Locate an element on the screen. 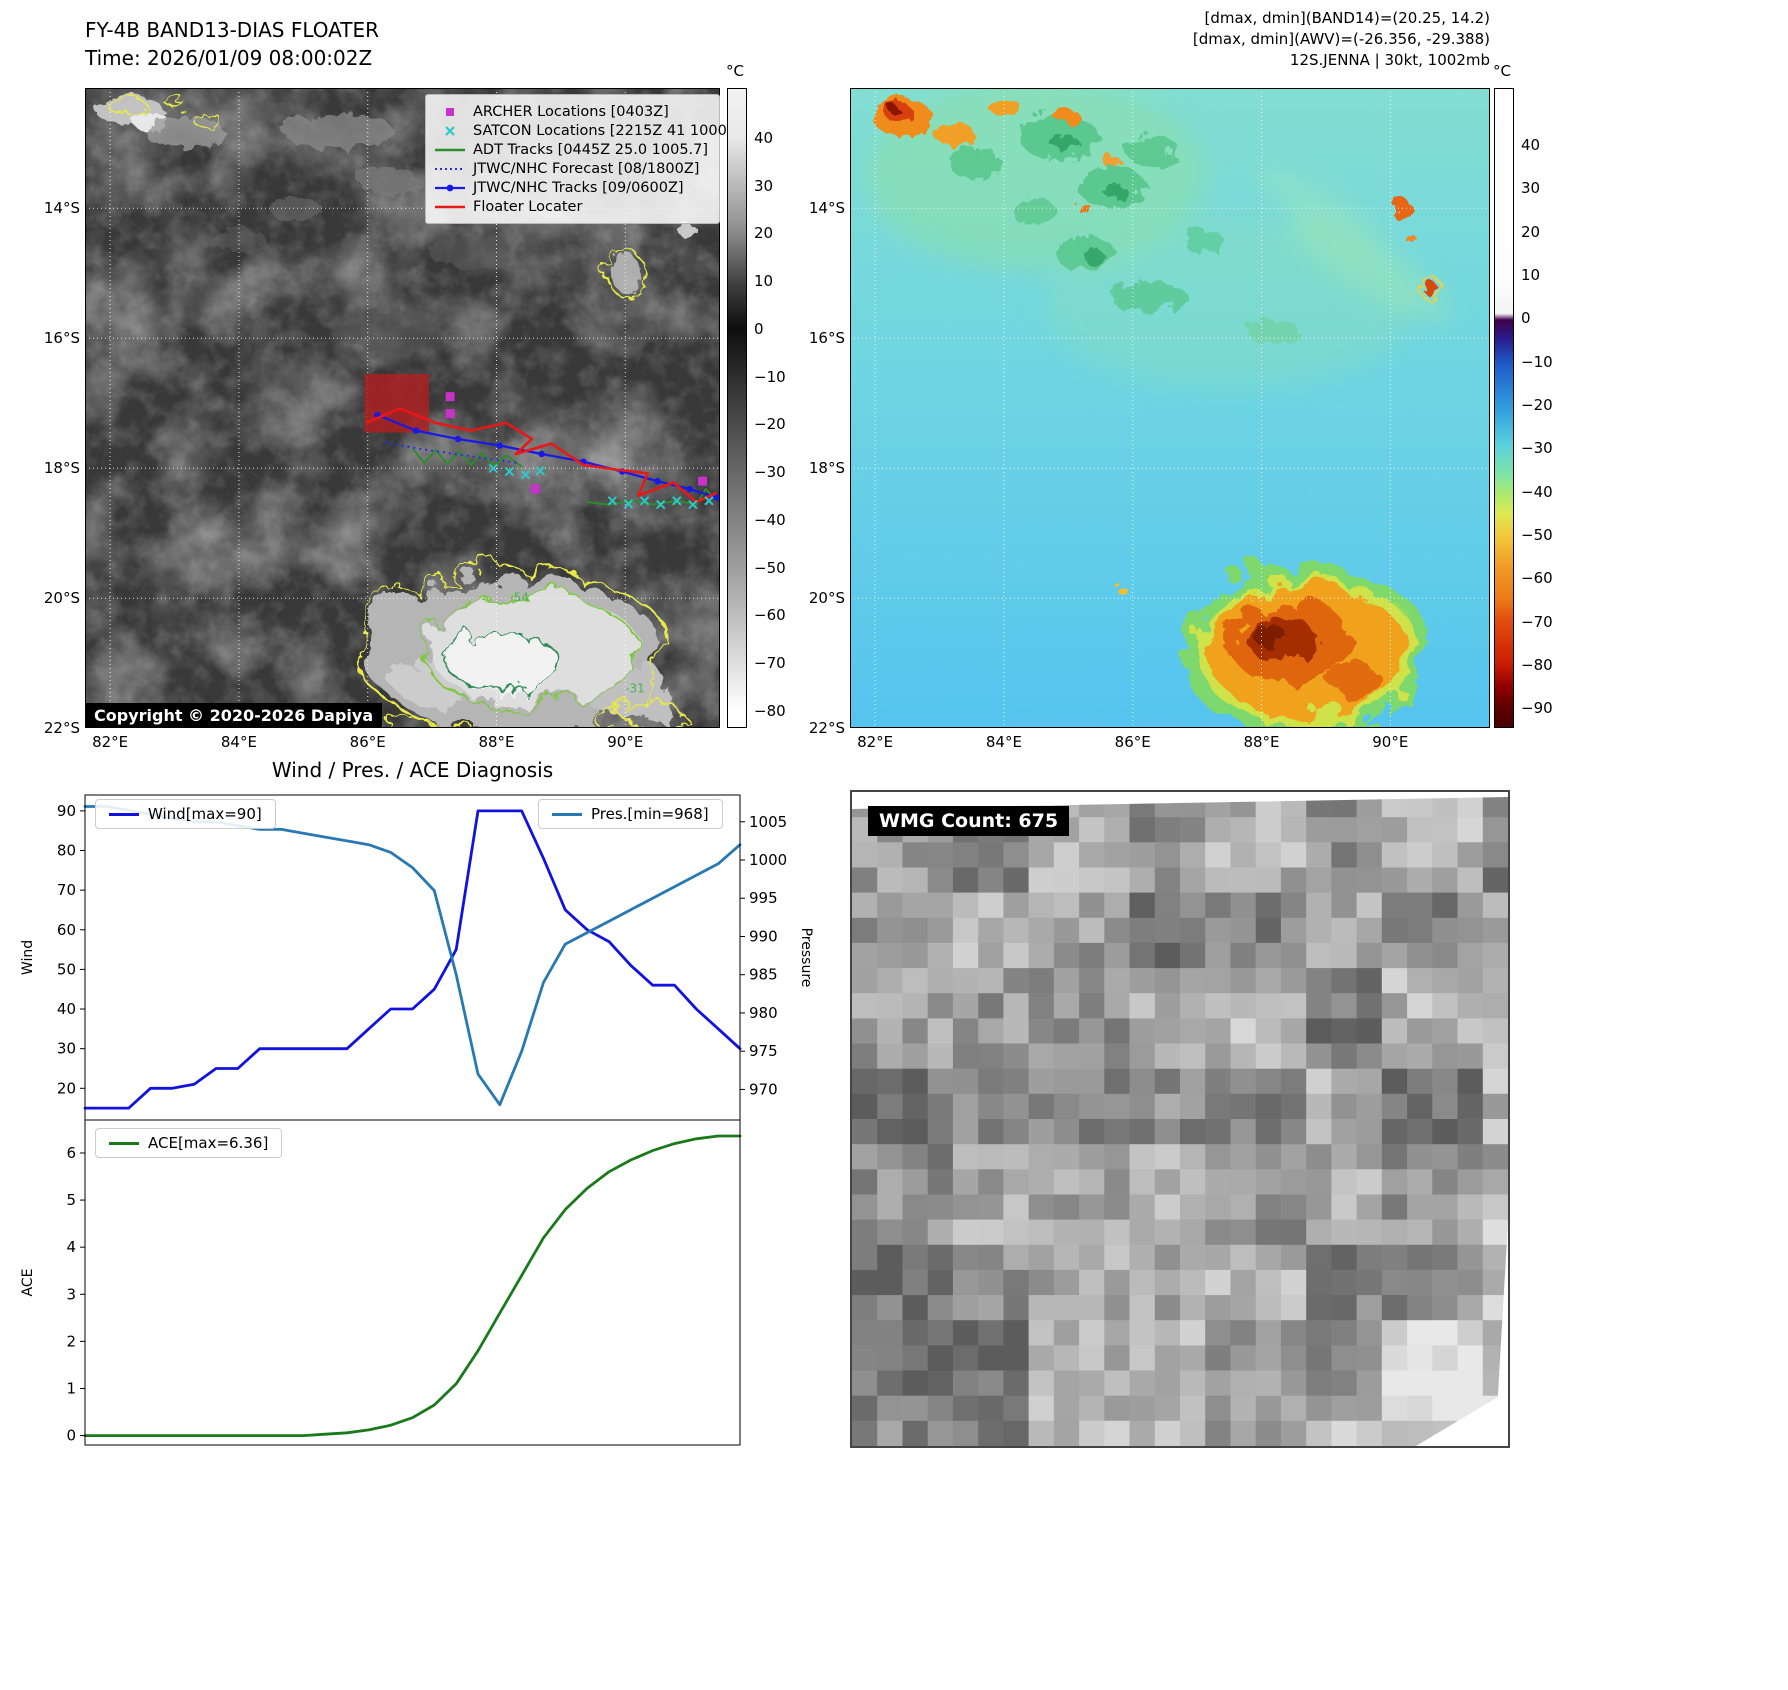 The width and height of the screenshot is (1788, 1690). wind-legend-label: Wind[max=90] is located at coordinates (205, 814).